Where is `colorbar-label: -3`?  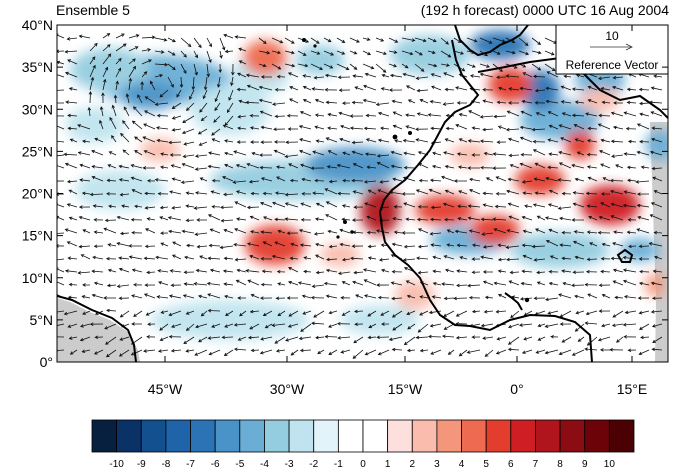
colorbar-label: -3 is located at coordinates (289, 464).